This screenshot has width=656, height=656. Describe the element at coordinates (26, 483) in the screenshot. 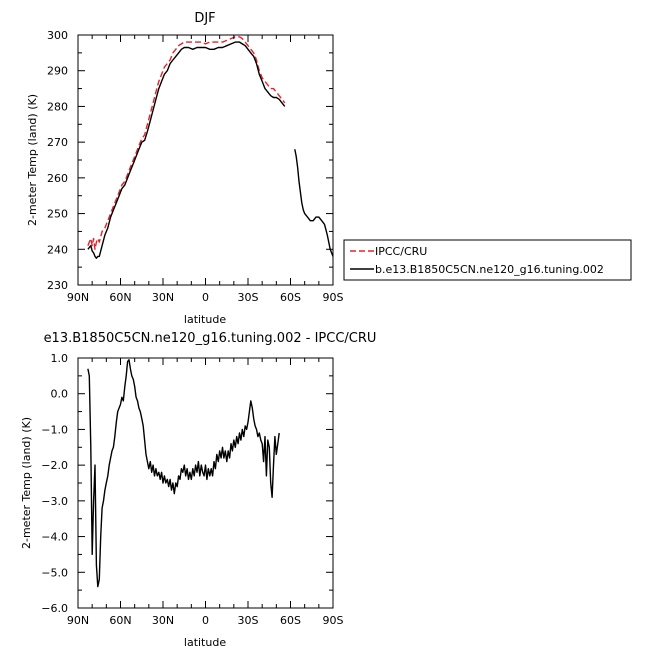

I see `bottom-y-axis-label: 2-meter Temp (land) (K)` at that location.